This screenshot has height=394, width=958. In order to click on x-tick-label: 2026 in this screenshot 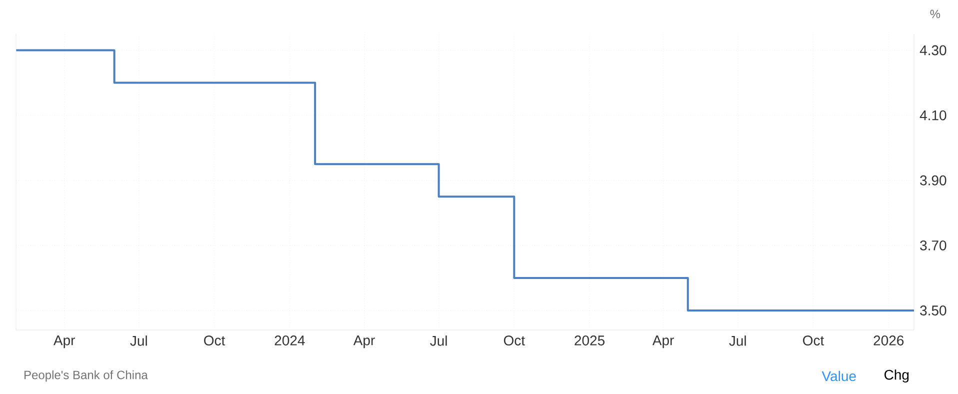, I will do `click(889, 341)`.